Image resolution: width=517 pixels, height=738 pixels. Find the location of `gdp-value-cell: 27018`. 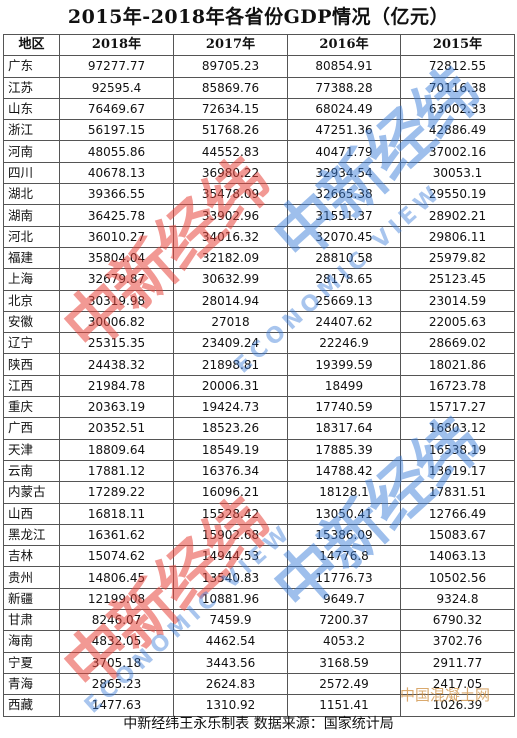

gdp-value-cell: 27018 is located at coordinates (230, 322).